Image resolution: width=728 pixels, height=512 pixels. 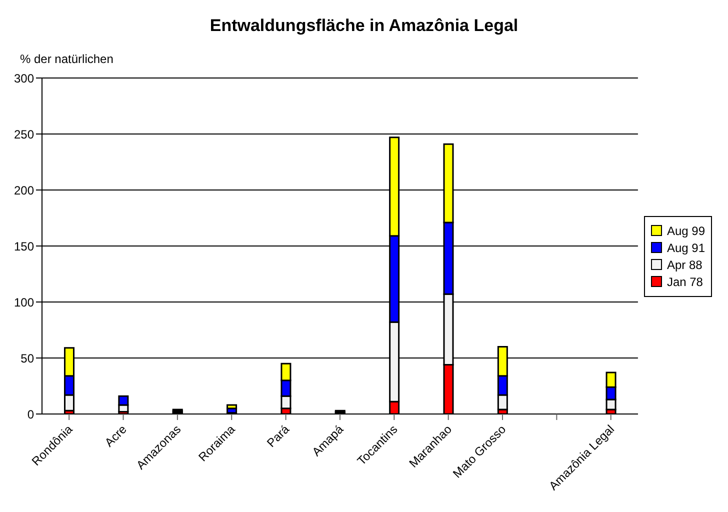 What do you see at coordinates (24, 246) in the screenshot?
I see `y-tick-label: 150` at bounding box center [24, 246].